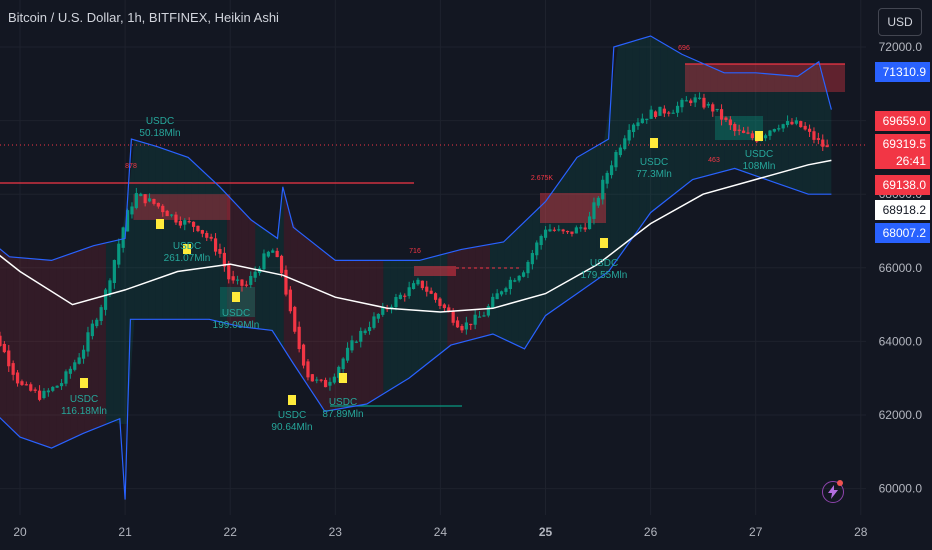 The height and width of the screenshot is (550, 932). I want to click on price-label: 68918.2, so click(902, 210).